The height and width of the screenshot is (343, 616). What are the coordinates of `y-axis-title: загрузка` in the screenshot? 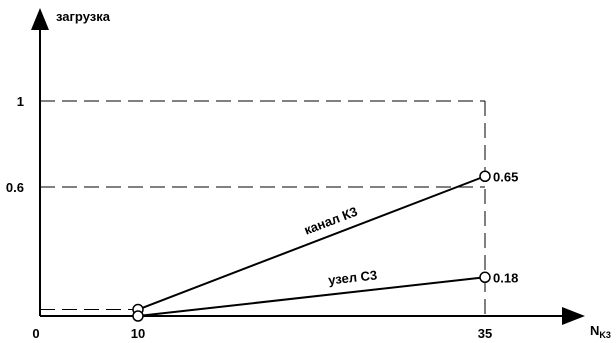 It's located at (83, 16).